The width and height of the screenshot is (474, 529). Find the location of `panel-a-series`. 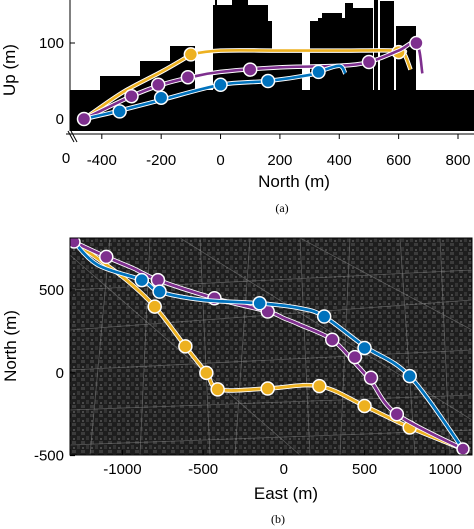

panel-a-series is located at coordinates (250, 81).